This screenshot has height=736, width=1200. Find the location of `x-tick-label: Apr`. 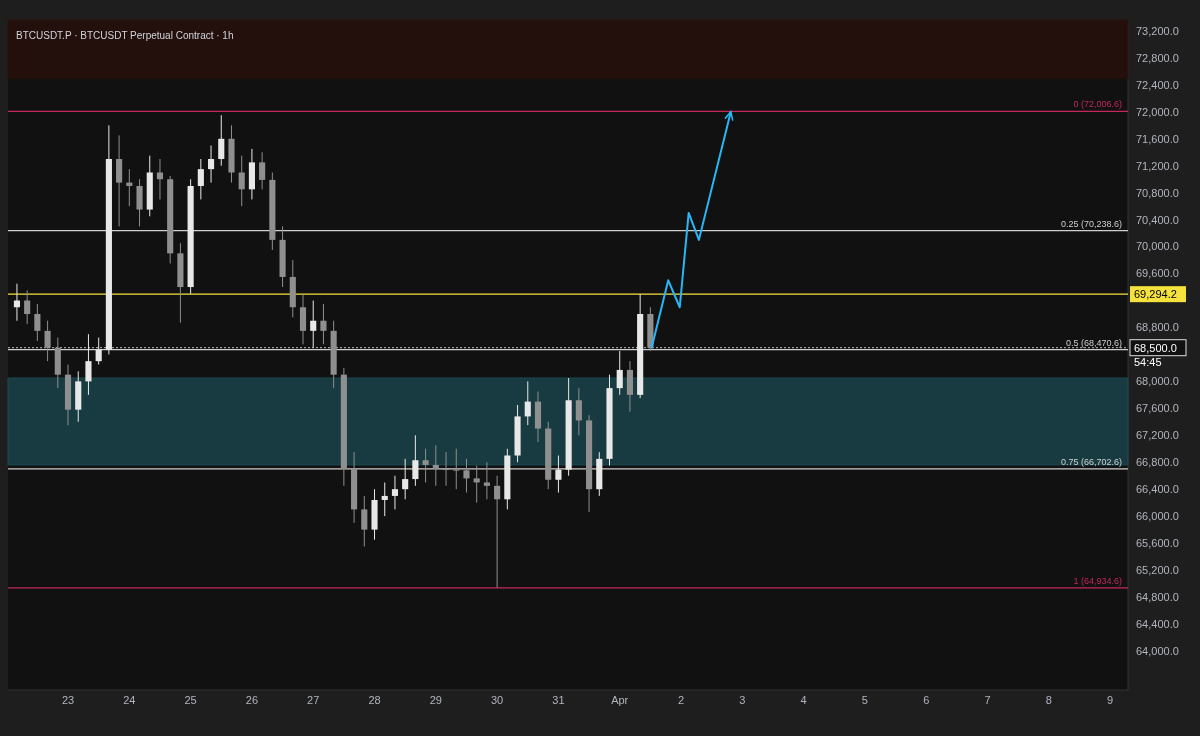

x-tick-label: Apr is located at coordinates (620, 700).